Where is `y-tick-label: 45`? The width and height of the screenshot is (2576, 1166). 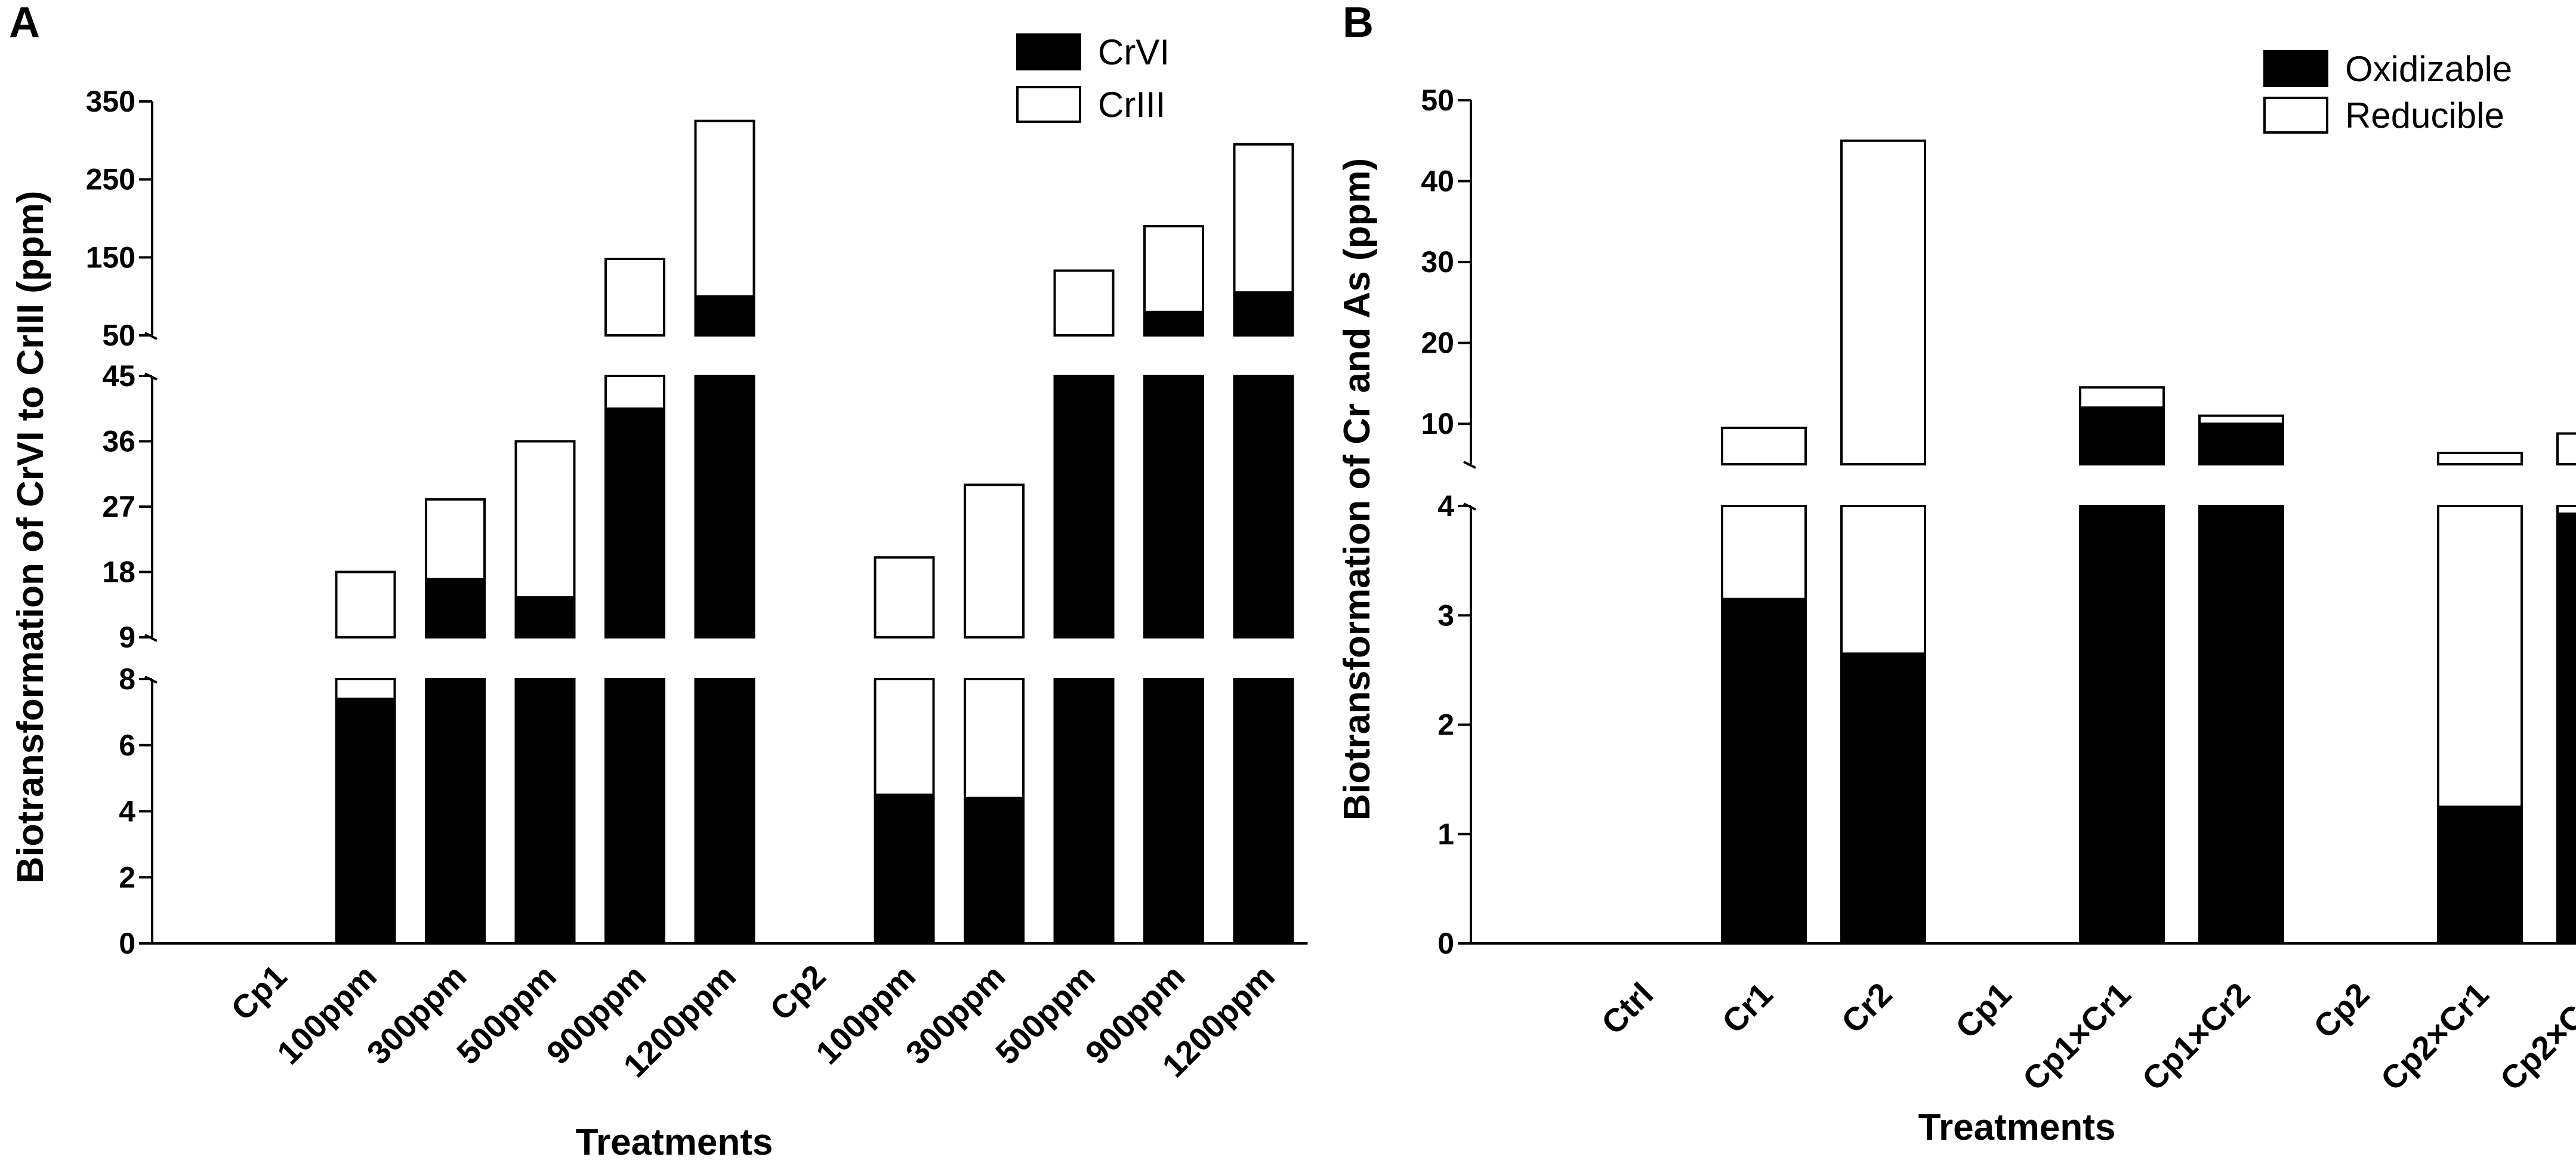 y-tick-label: 45 is located at coordinates (118, 376).